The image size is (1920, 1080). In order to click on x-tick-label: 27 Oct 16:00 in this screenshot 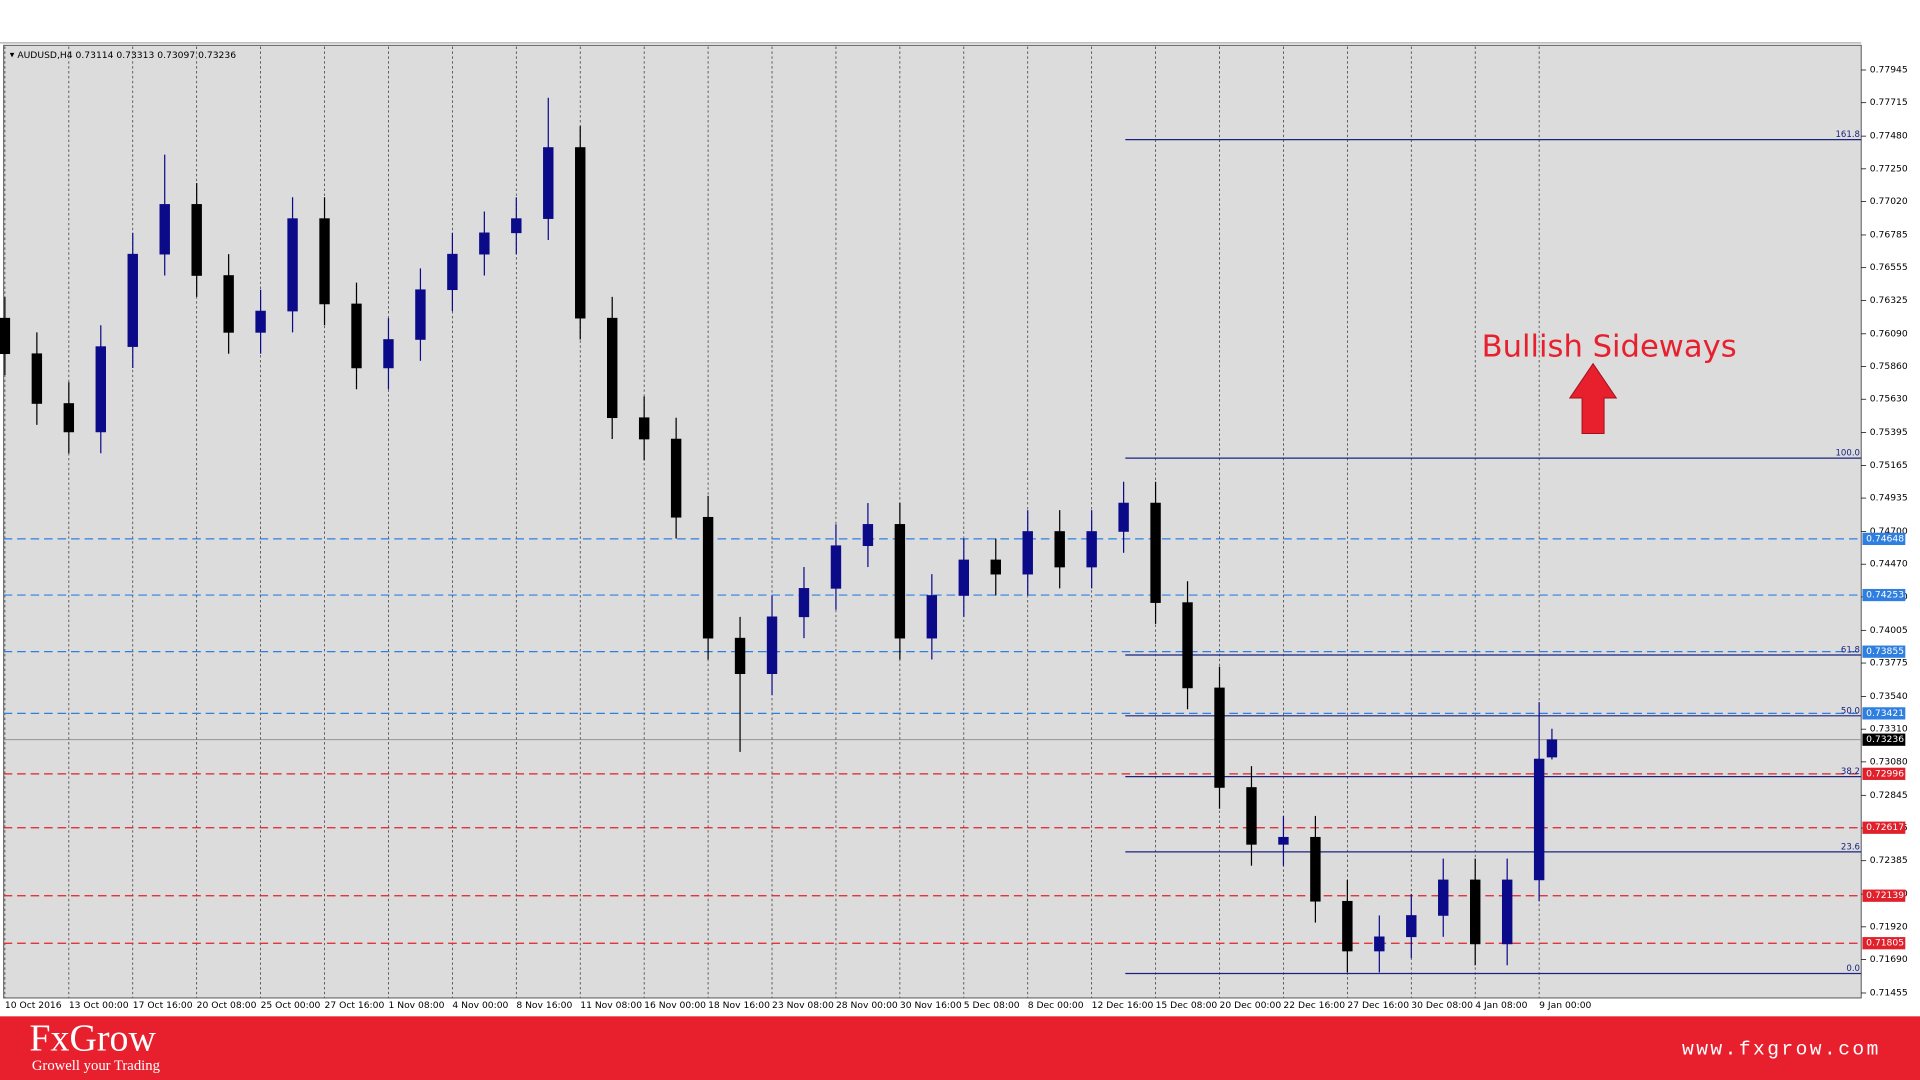, I will do `click(355, 1005)`.